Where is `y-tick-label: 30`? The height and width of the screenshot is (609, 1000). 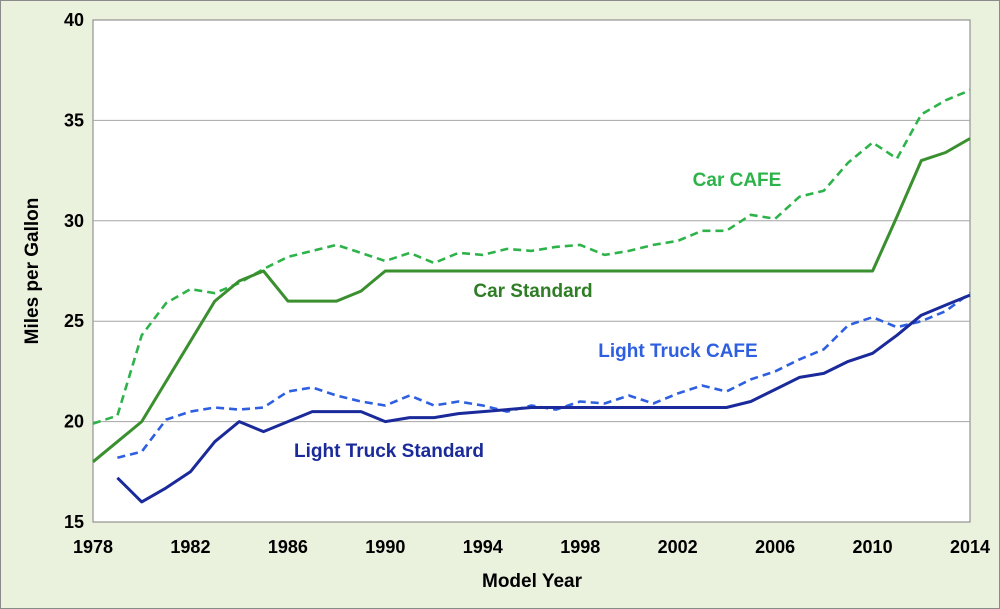 y-tick-label: 30 is located at coordinates (74, 221).